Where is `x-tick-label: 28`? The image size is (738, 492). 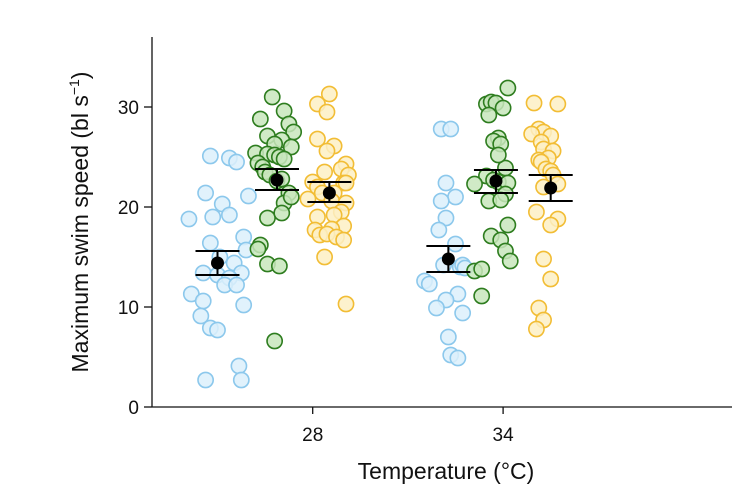 x-tick-label: 28 is located at coordinates (312, 435).